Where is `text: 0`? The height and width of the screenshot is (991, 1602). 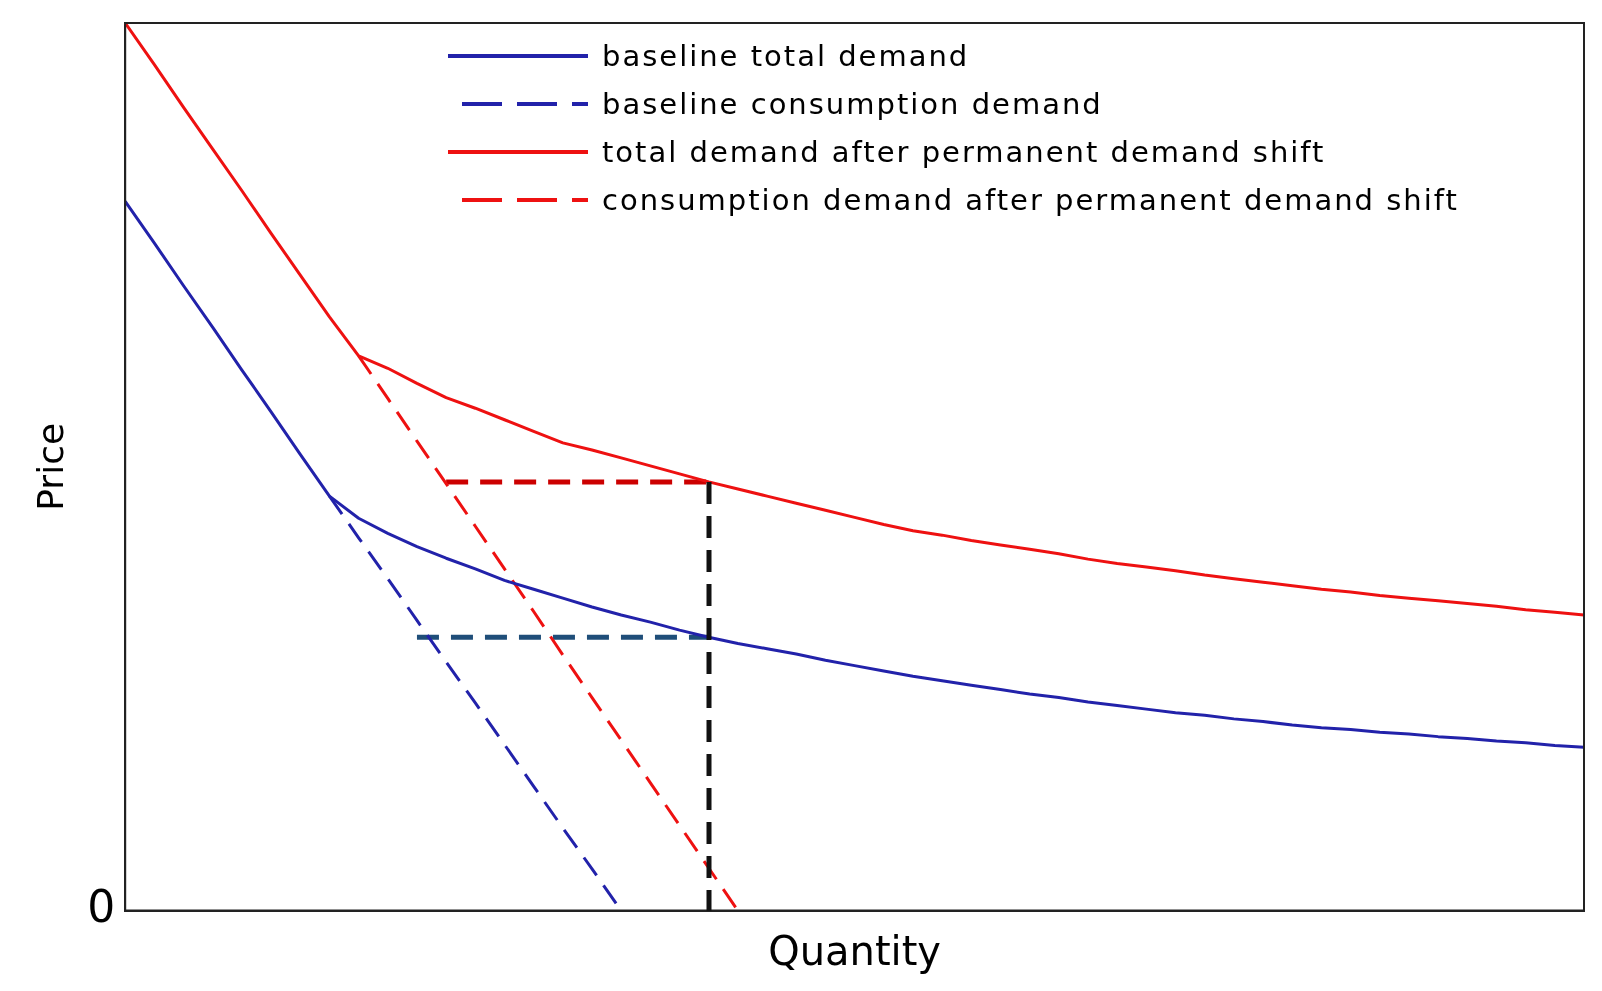
text: 0 is located at coordinates (101, 907).